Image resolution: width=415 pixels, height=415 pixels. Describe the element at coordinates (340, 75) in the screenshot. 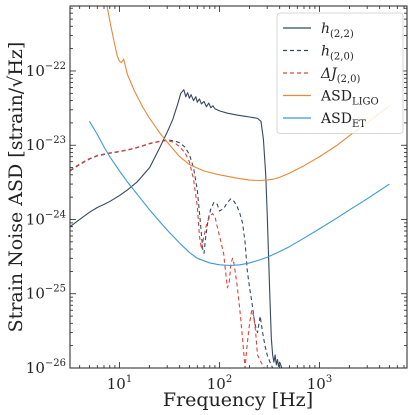

I see `legend-label: ΔJ(2,0)` at that location.